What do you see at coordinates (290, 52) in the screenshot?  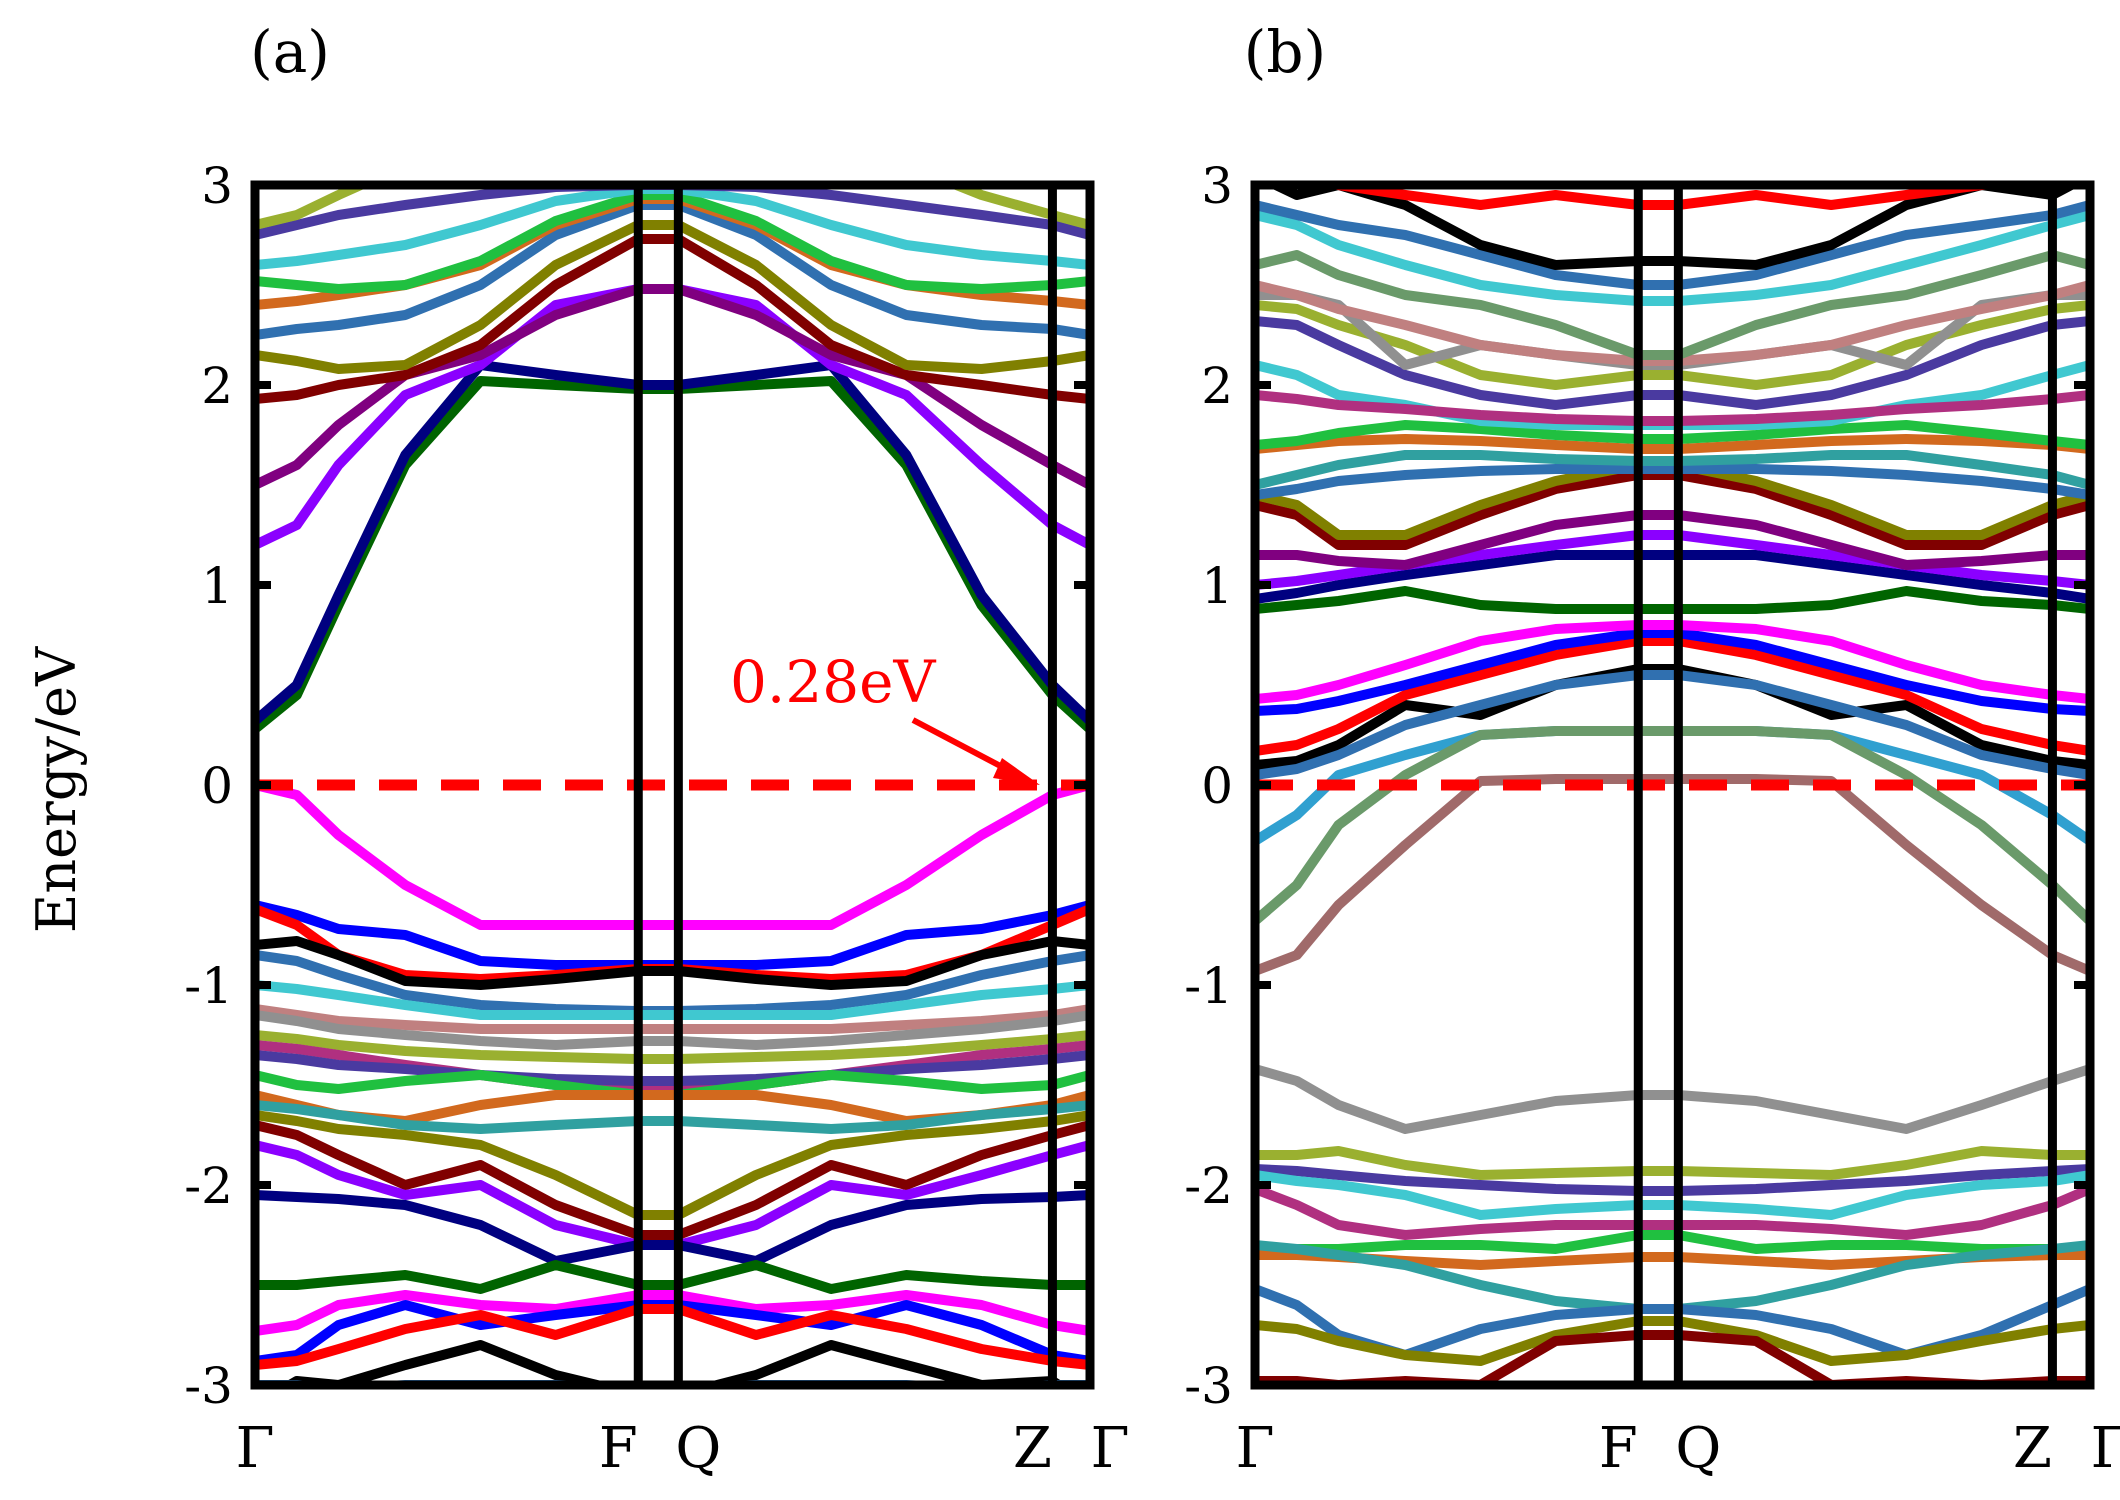 I see `panel-a-title: (a)` at bounding box center [290, 52].